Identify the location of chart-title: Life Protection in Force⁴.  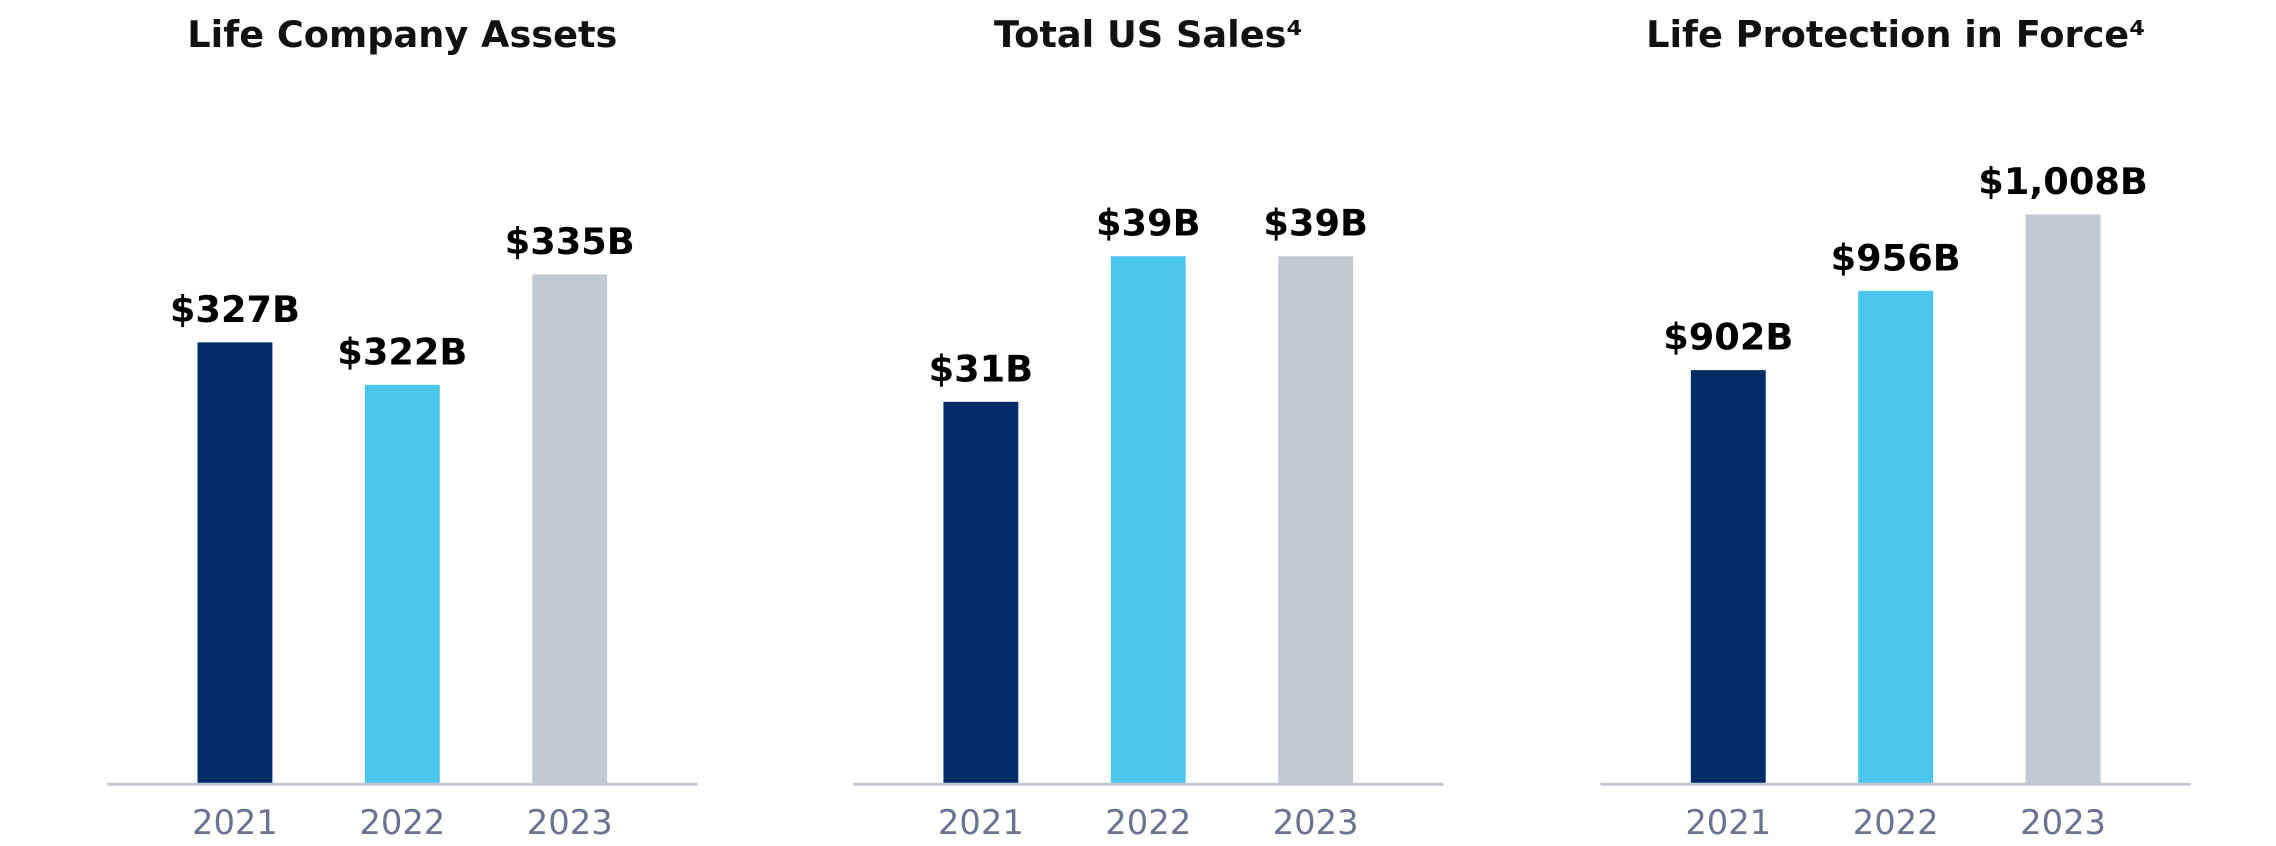
(1895, 34).